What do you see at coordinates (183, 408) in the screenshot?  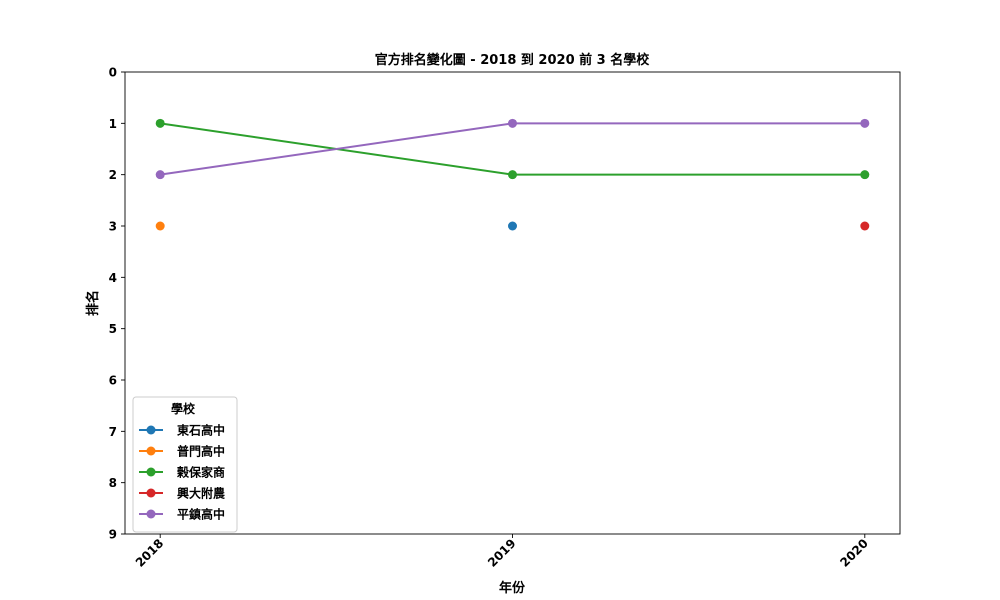 I see `legend-title: 學校` at bounding box center [183, 408].